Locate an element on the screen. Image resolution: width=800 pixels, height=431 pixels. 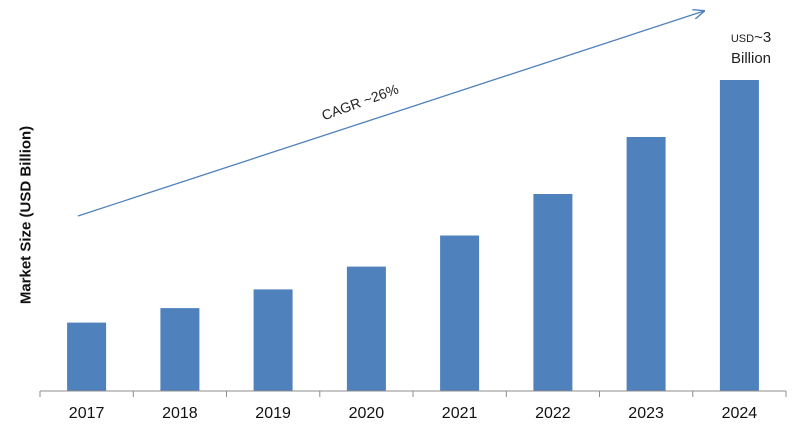
annotation-unit: Billion is located at coordinates (751, 58).